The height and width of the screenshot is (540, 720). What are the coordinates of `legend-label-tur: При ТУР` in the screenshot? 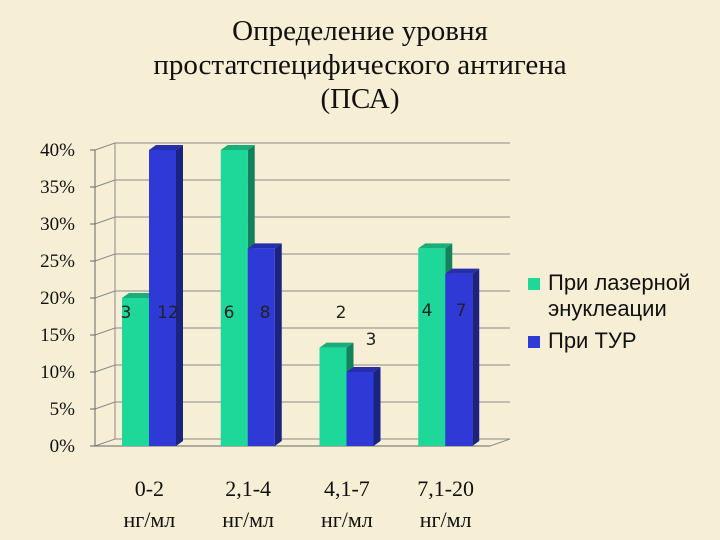 It's located at (592, 340).